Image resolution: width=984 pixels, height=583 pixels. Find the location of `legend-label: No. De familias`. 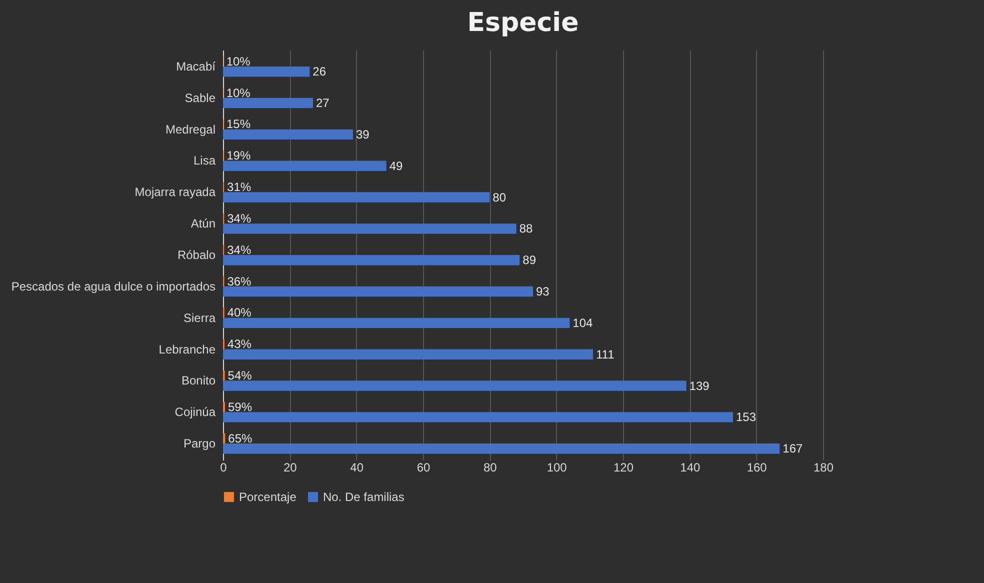

legend-label: No. De familias is located at coordinates (363, 497).